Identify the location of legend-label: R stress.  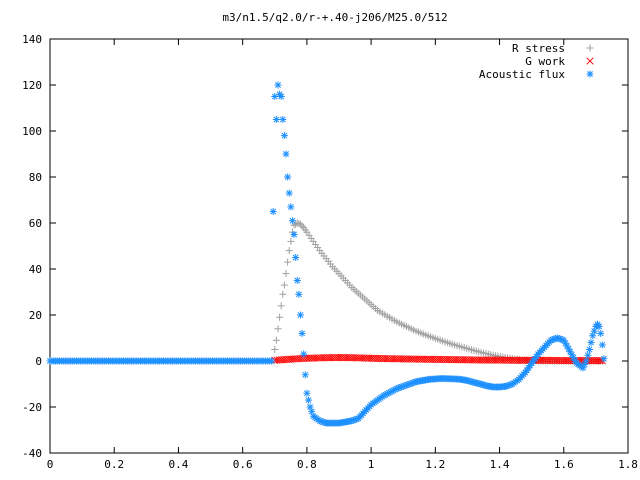
(538, 48).